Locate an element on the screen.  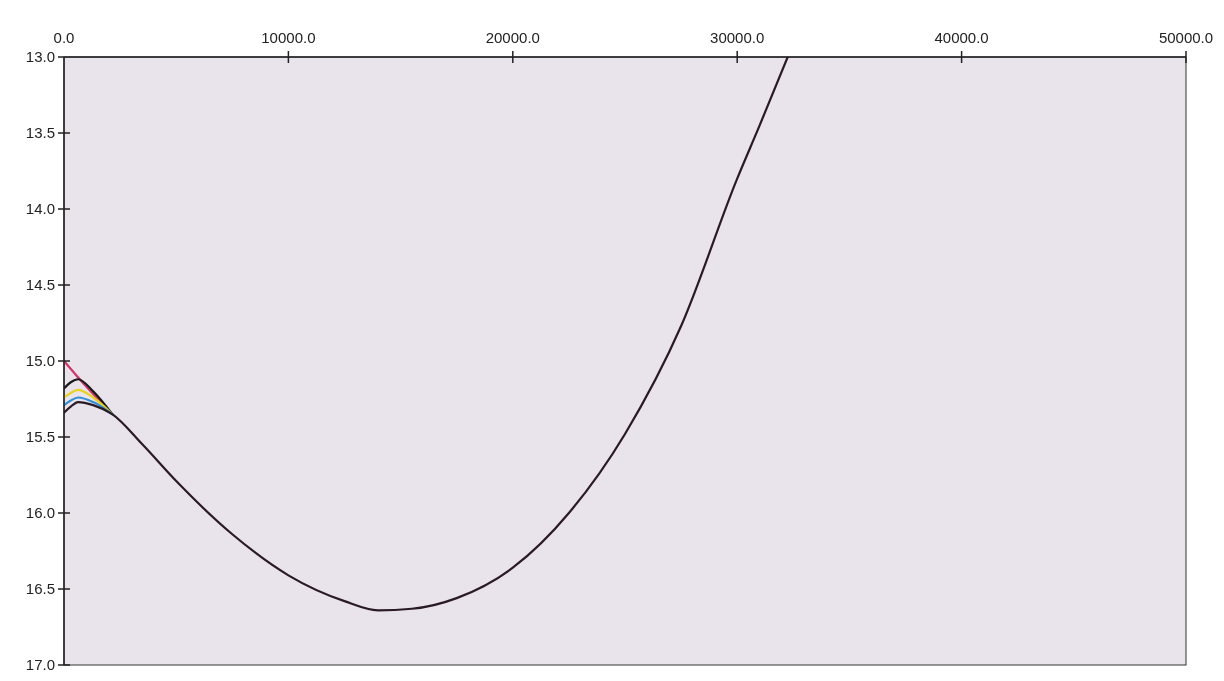
y-tick-label: 15.0 is located at coordinates (40, 361).